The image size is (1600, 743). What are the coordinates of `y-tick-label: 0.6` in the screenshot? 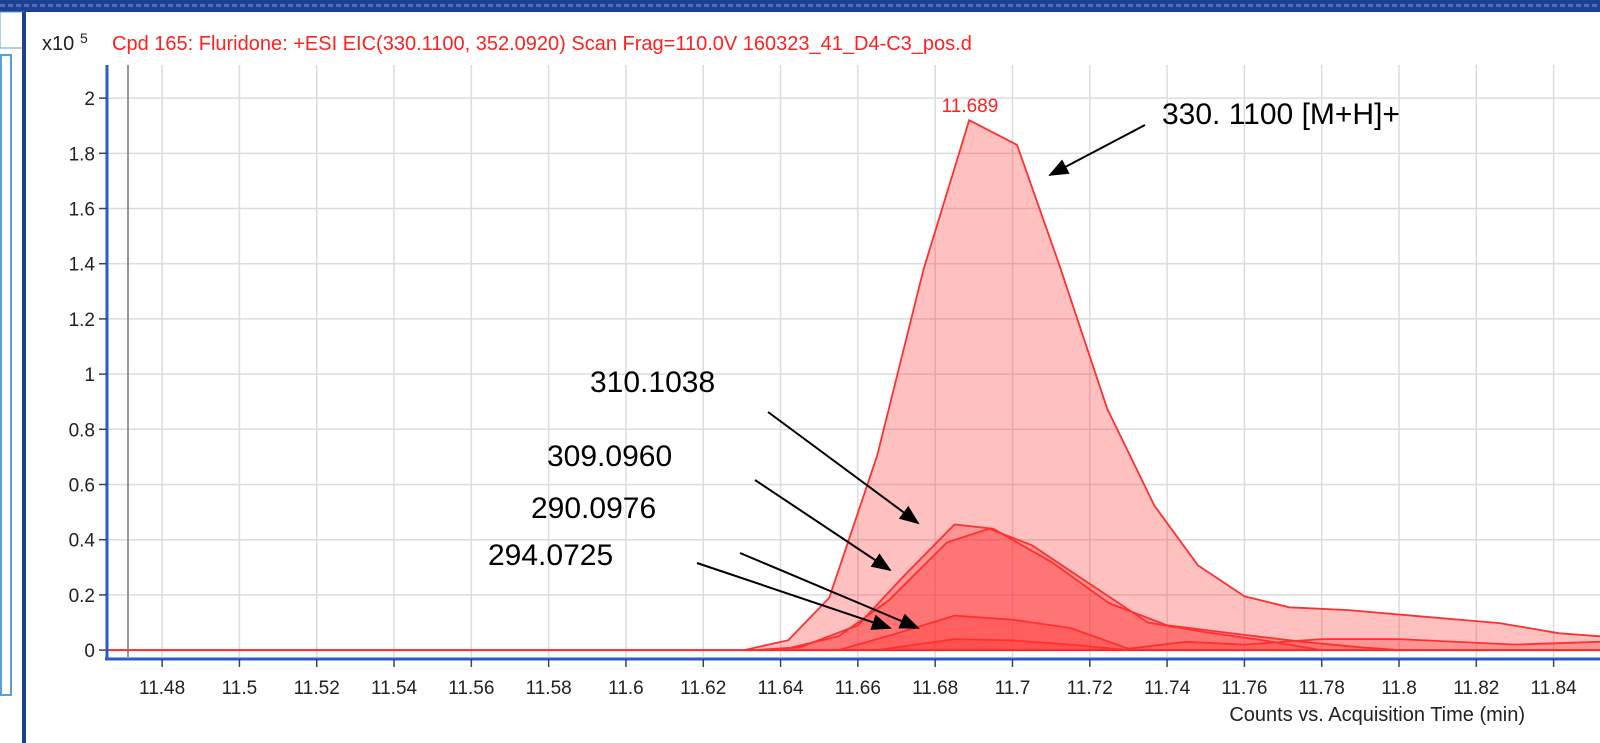 It's located at (82, 486).